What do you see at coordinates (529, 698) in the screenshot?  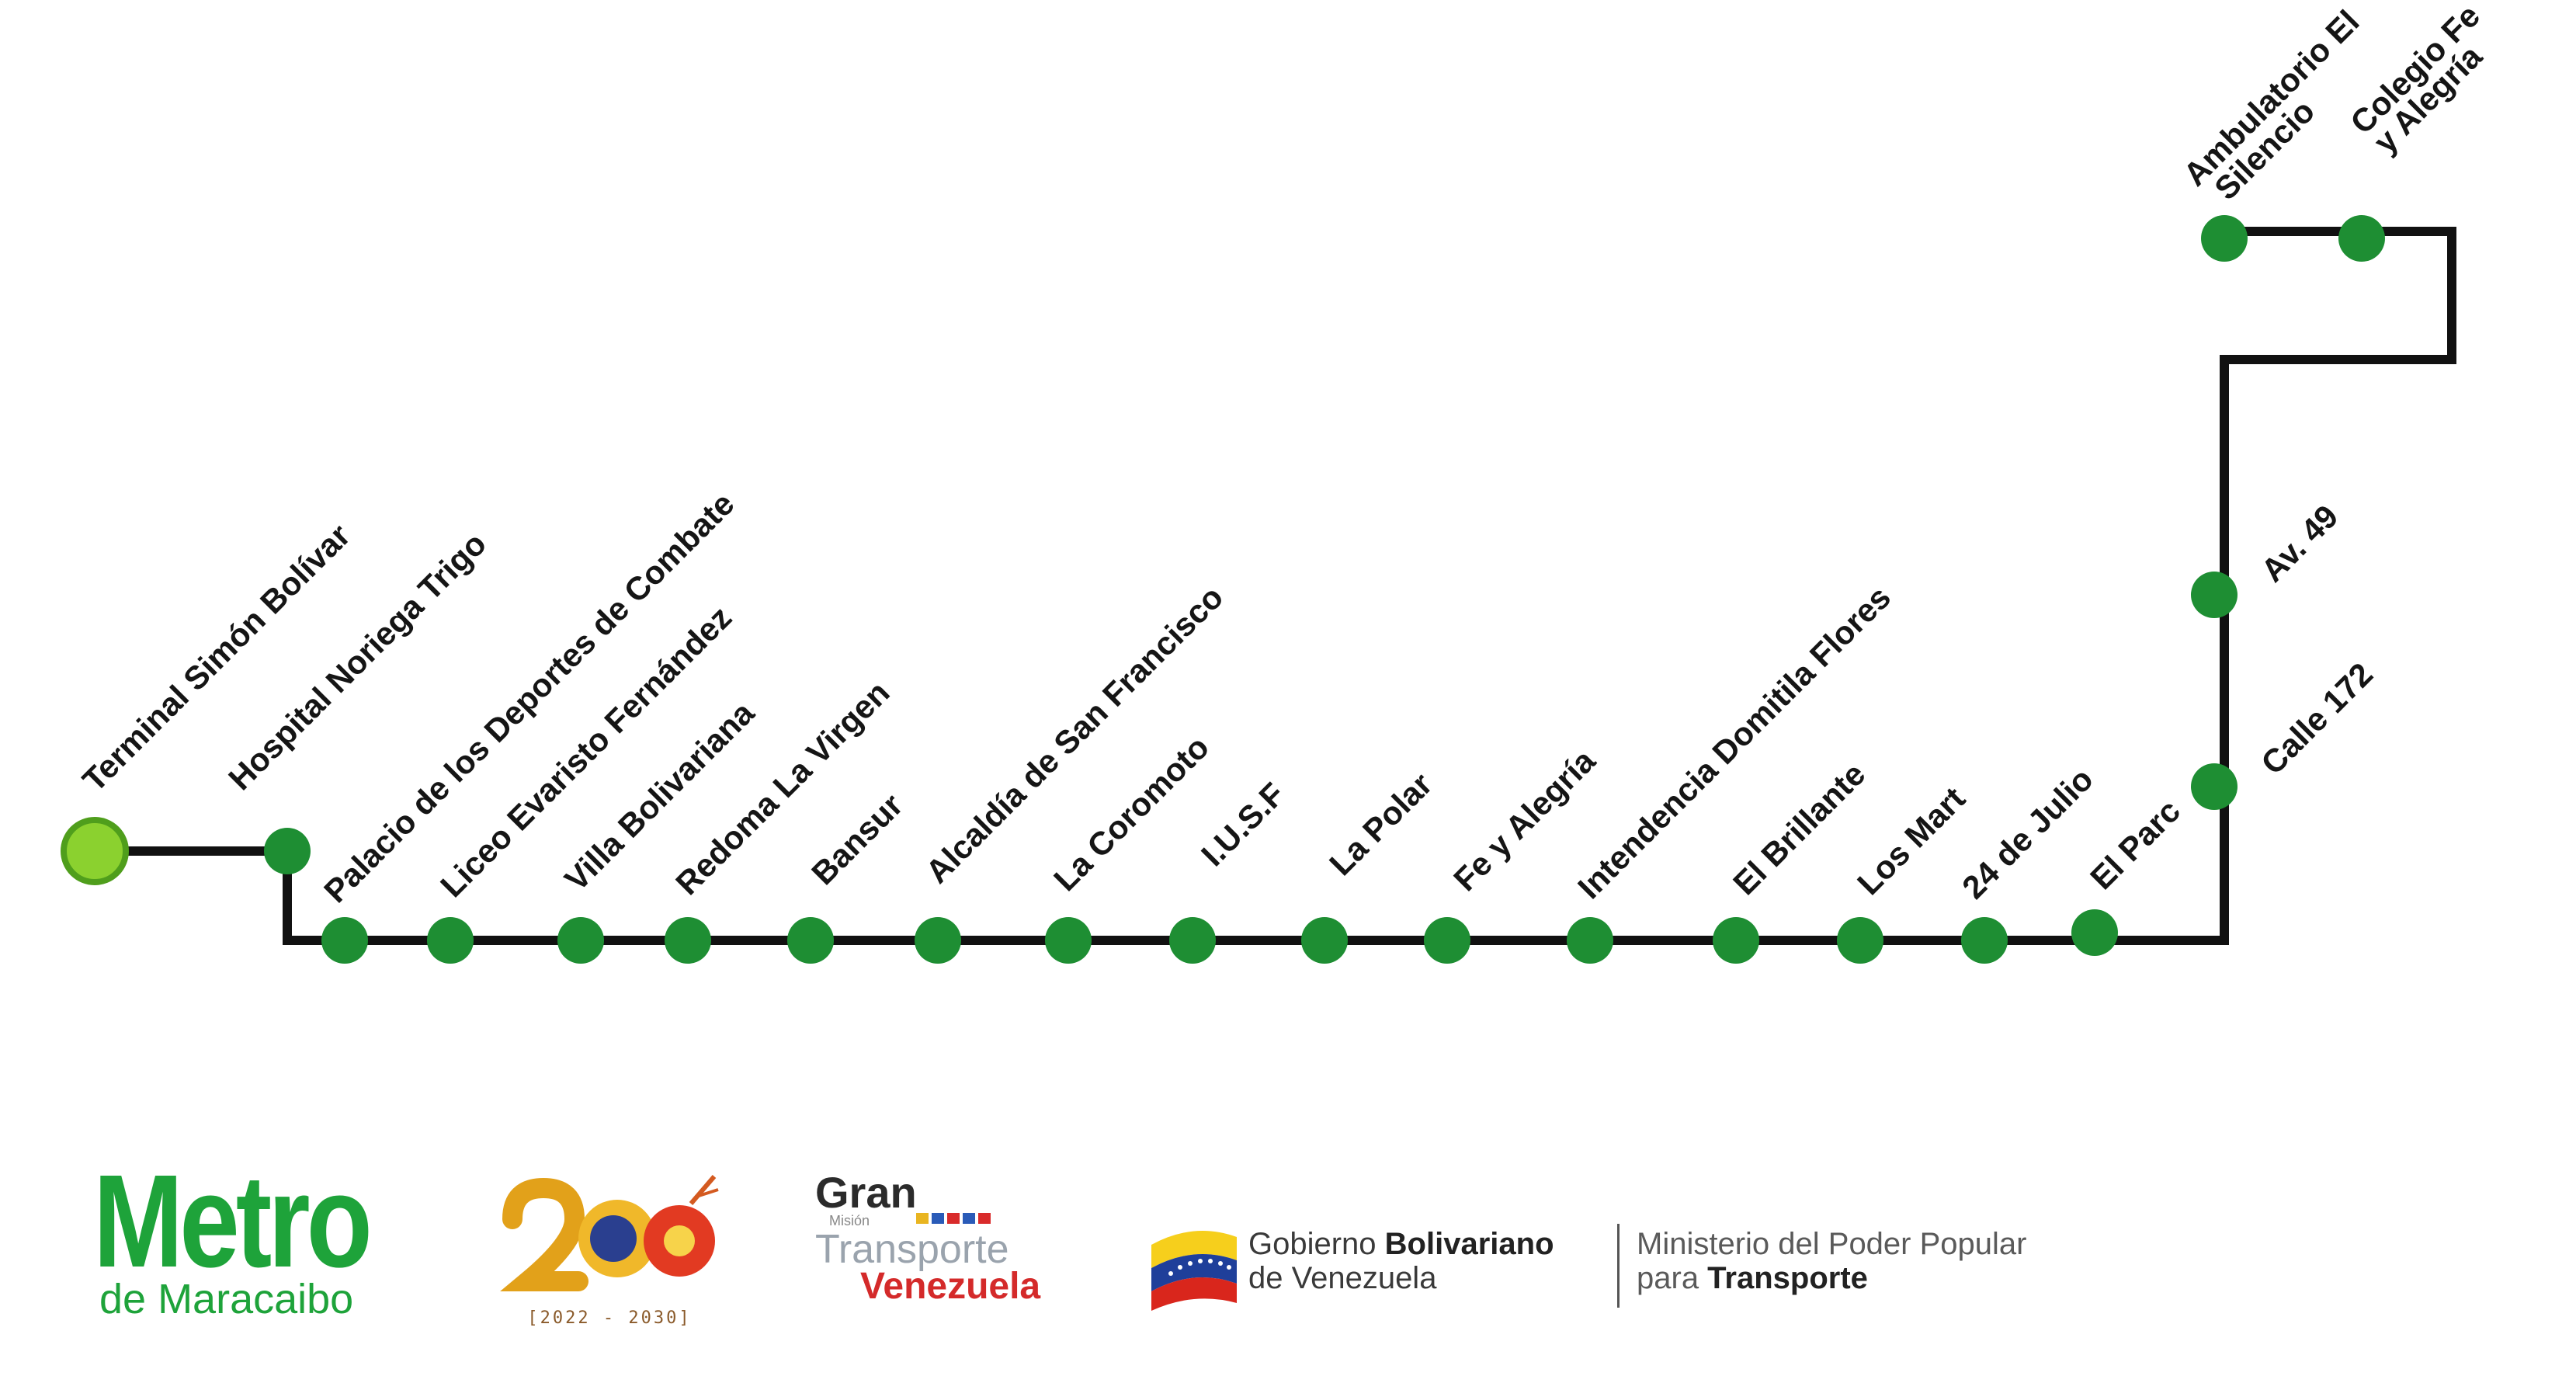 I see `stop-label: Palacio de los Deportes de Combate` at bounding box center [529, 698].